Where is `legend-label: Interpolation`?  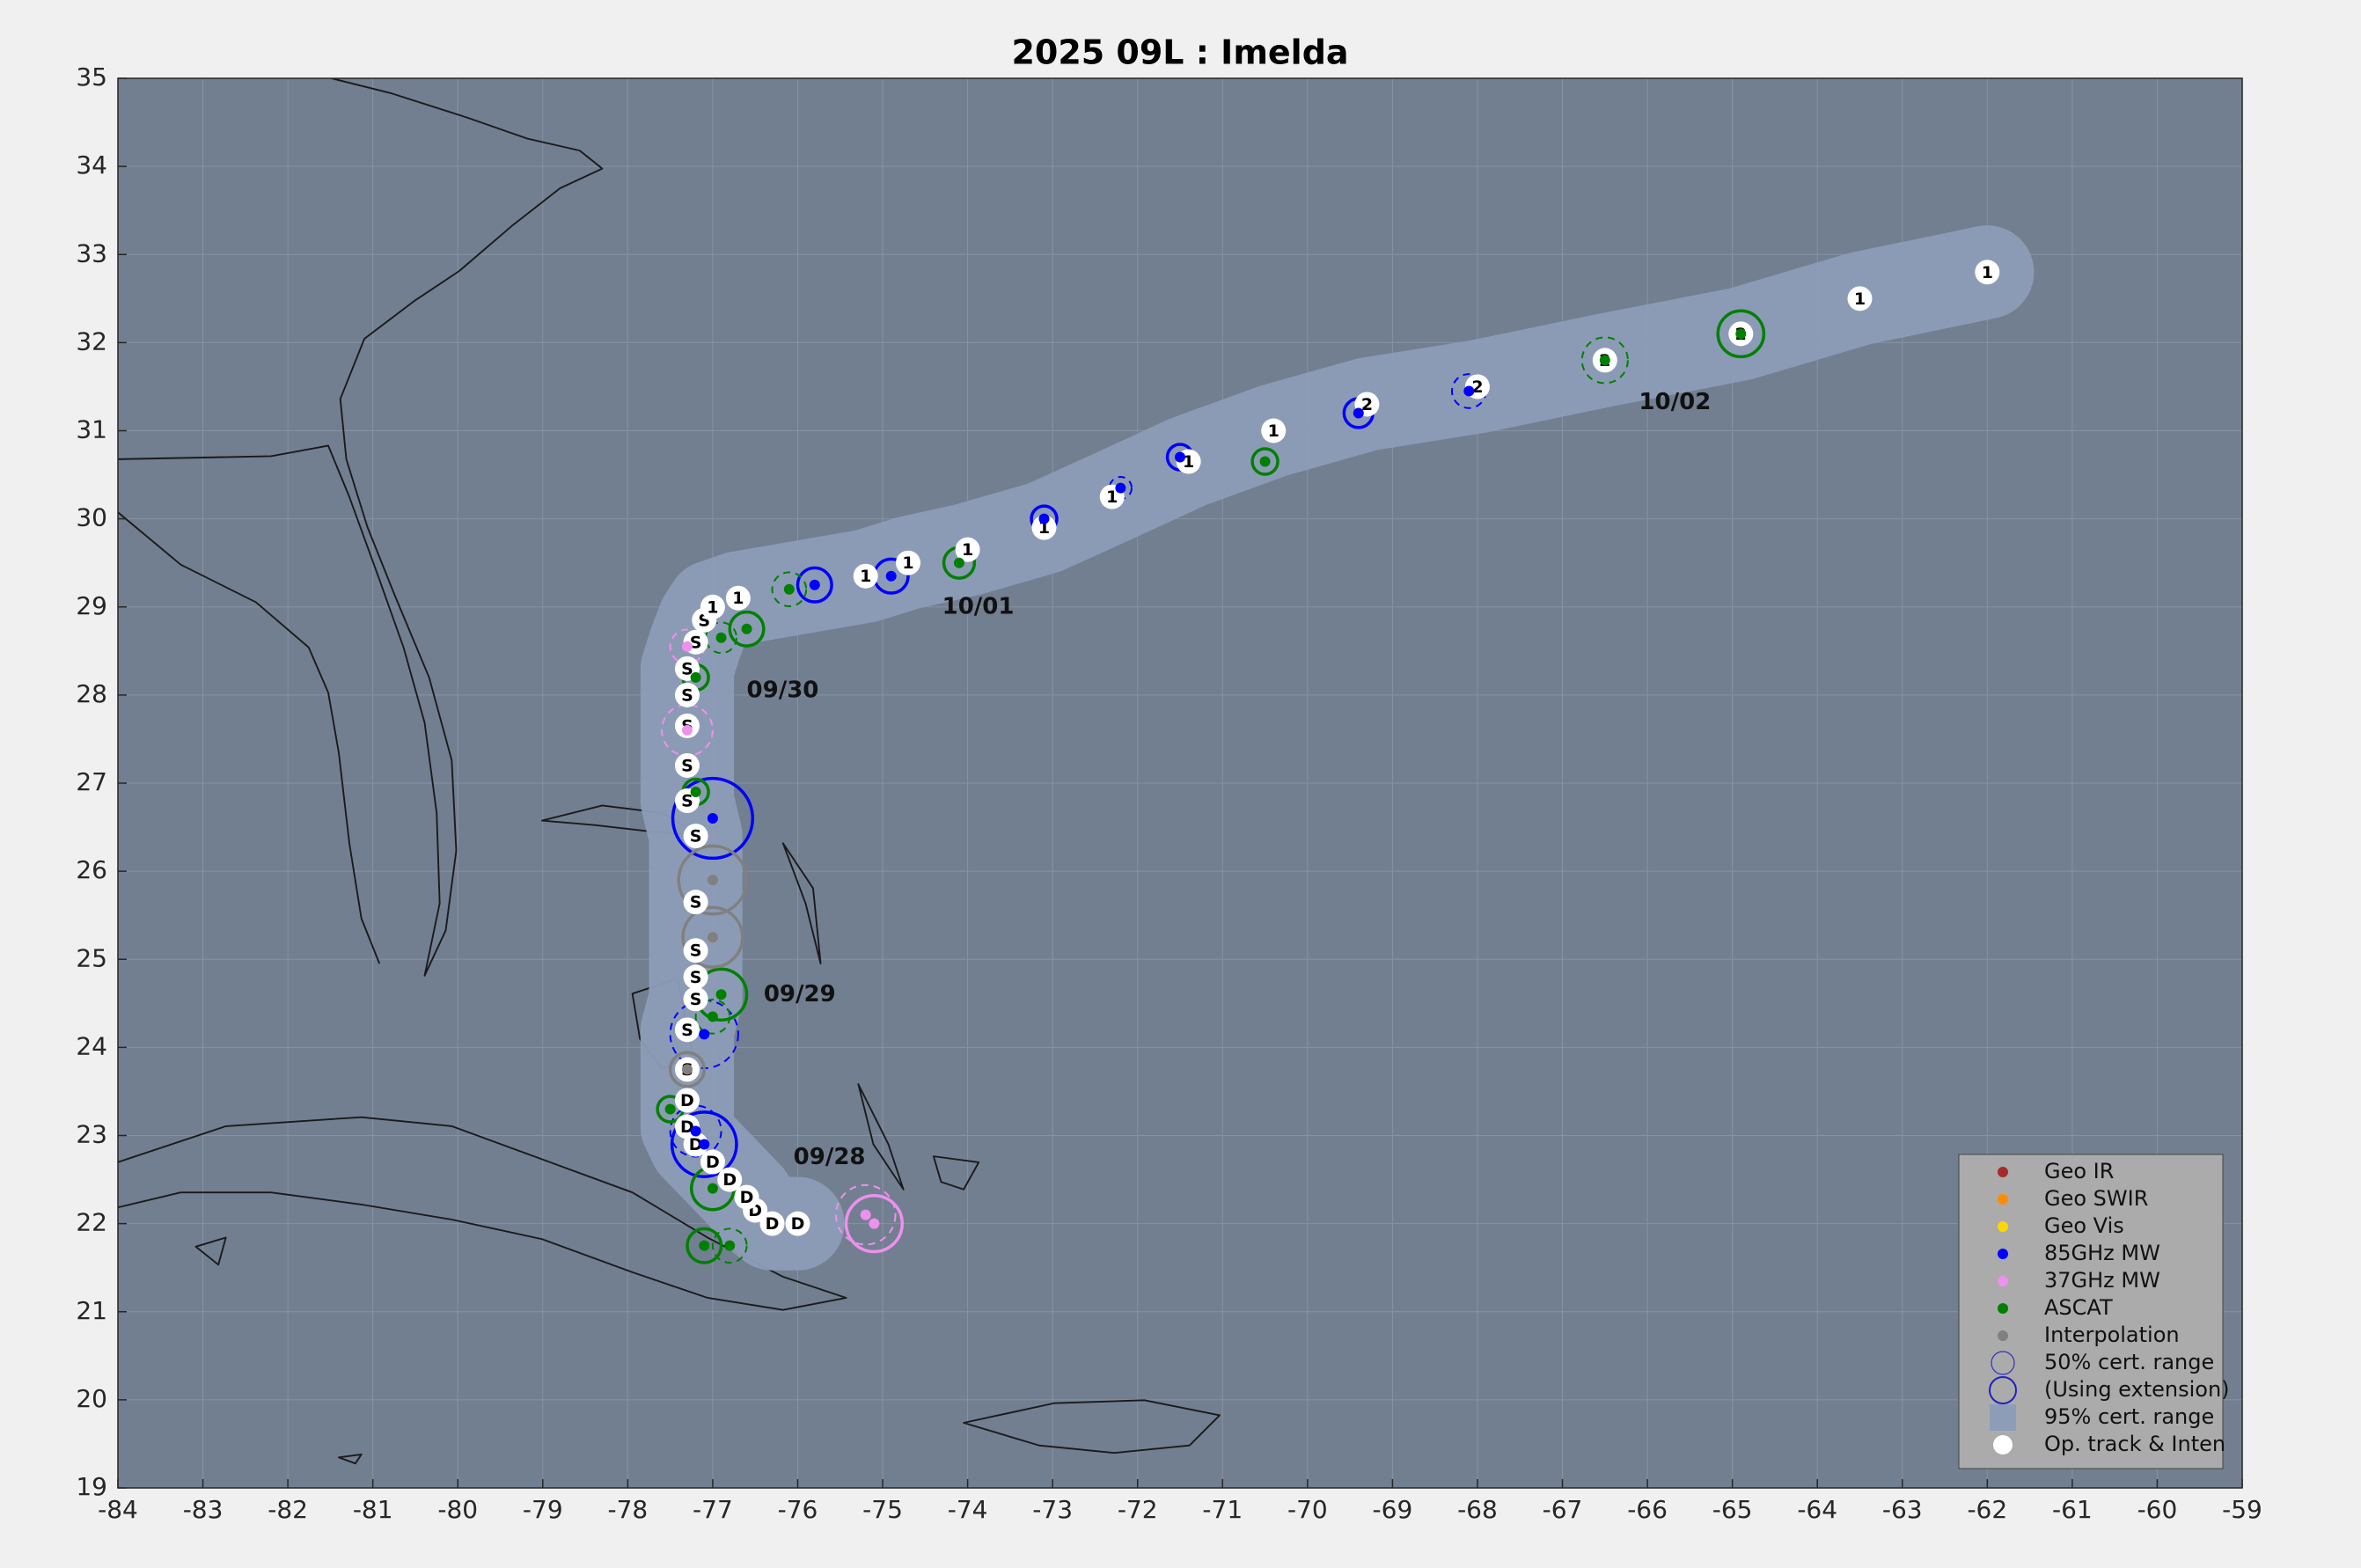
legend-label: Interpolation is located at coordinates (2112, 1335).